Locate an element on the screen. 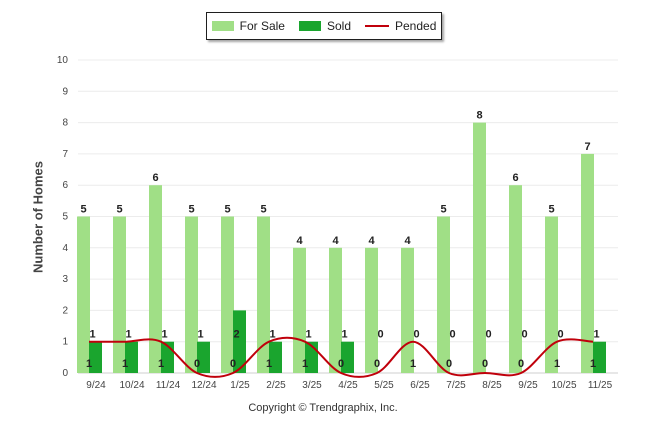 This screenshot has height=434, width=646. legend-swatch-sold is located at coordinates (309, 26).